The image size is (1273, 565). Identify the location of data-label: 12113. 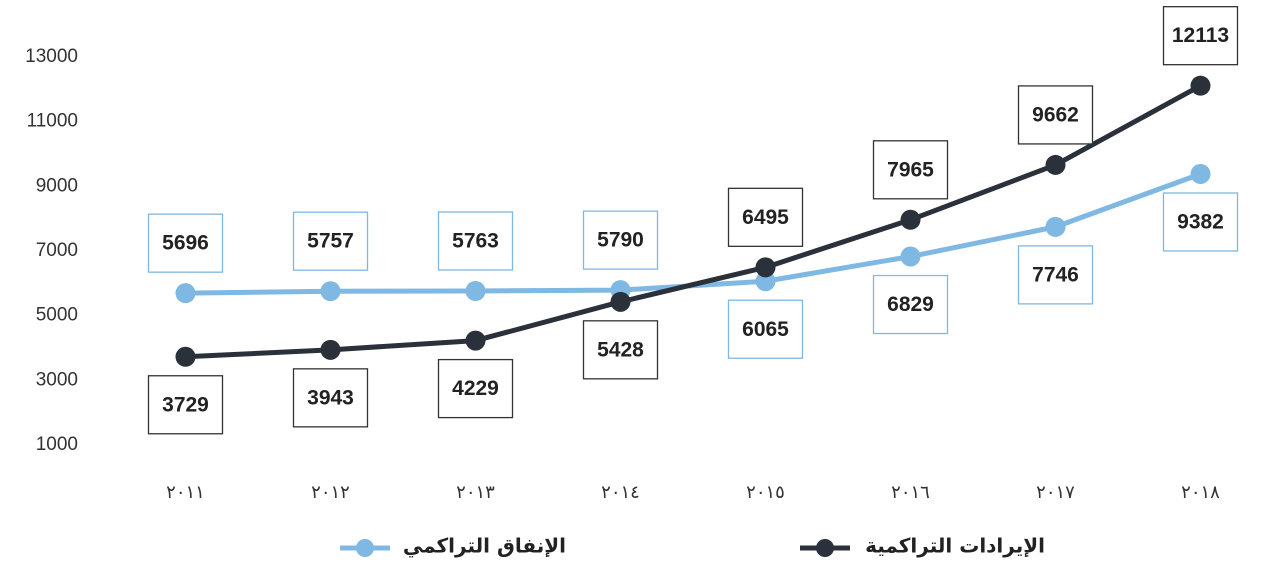
(1200, 35).